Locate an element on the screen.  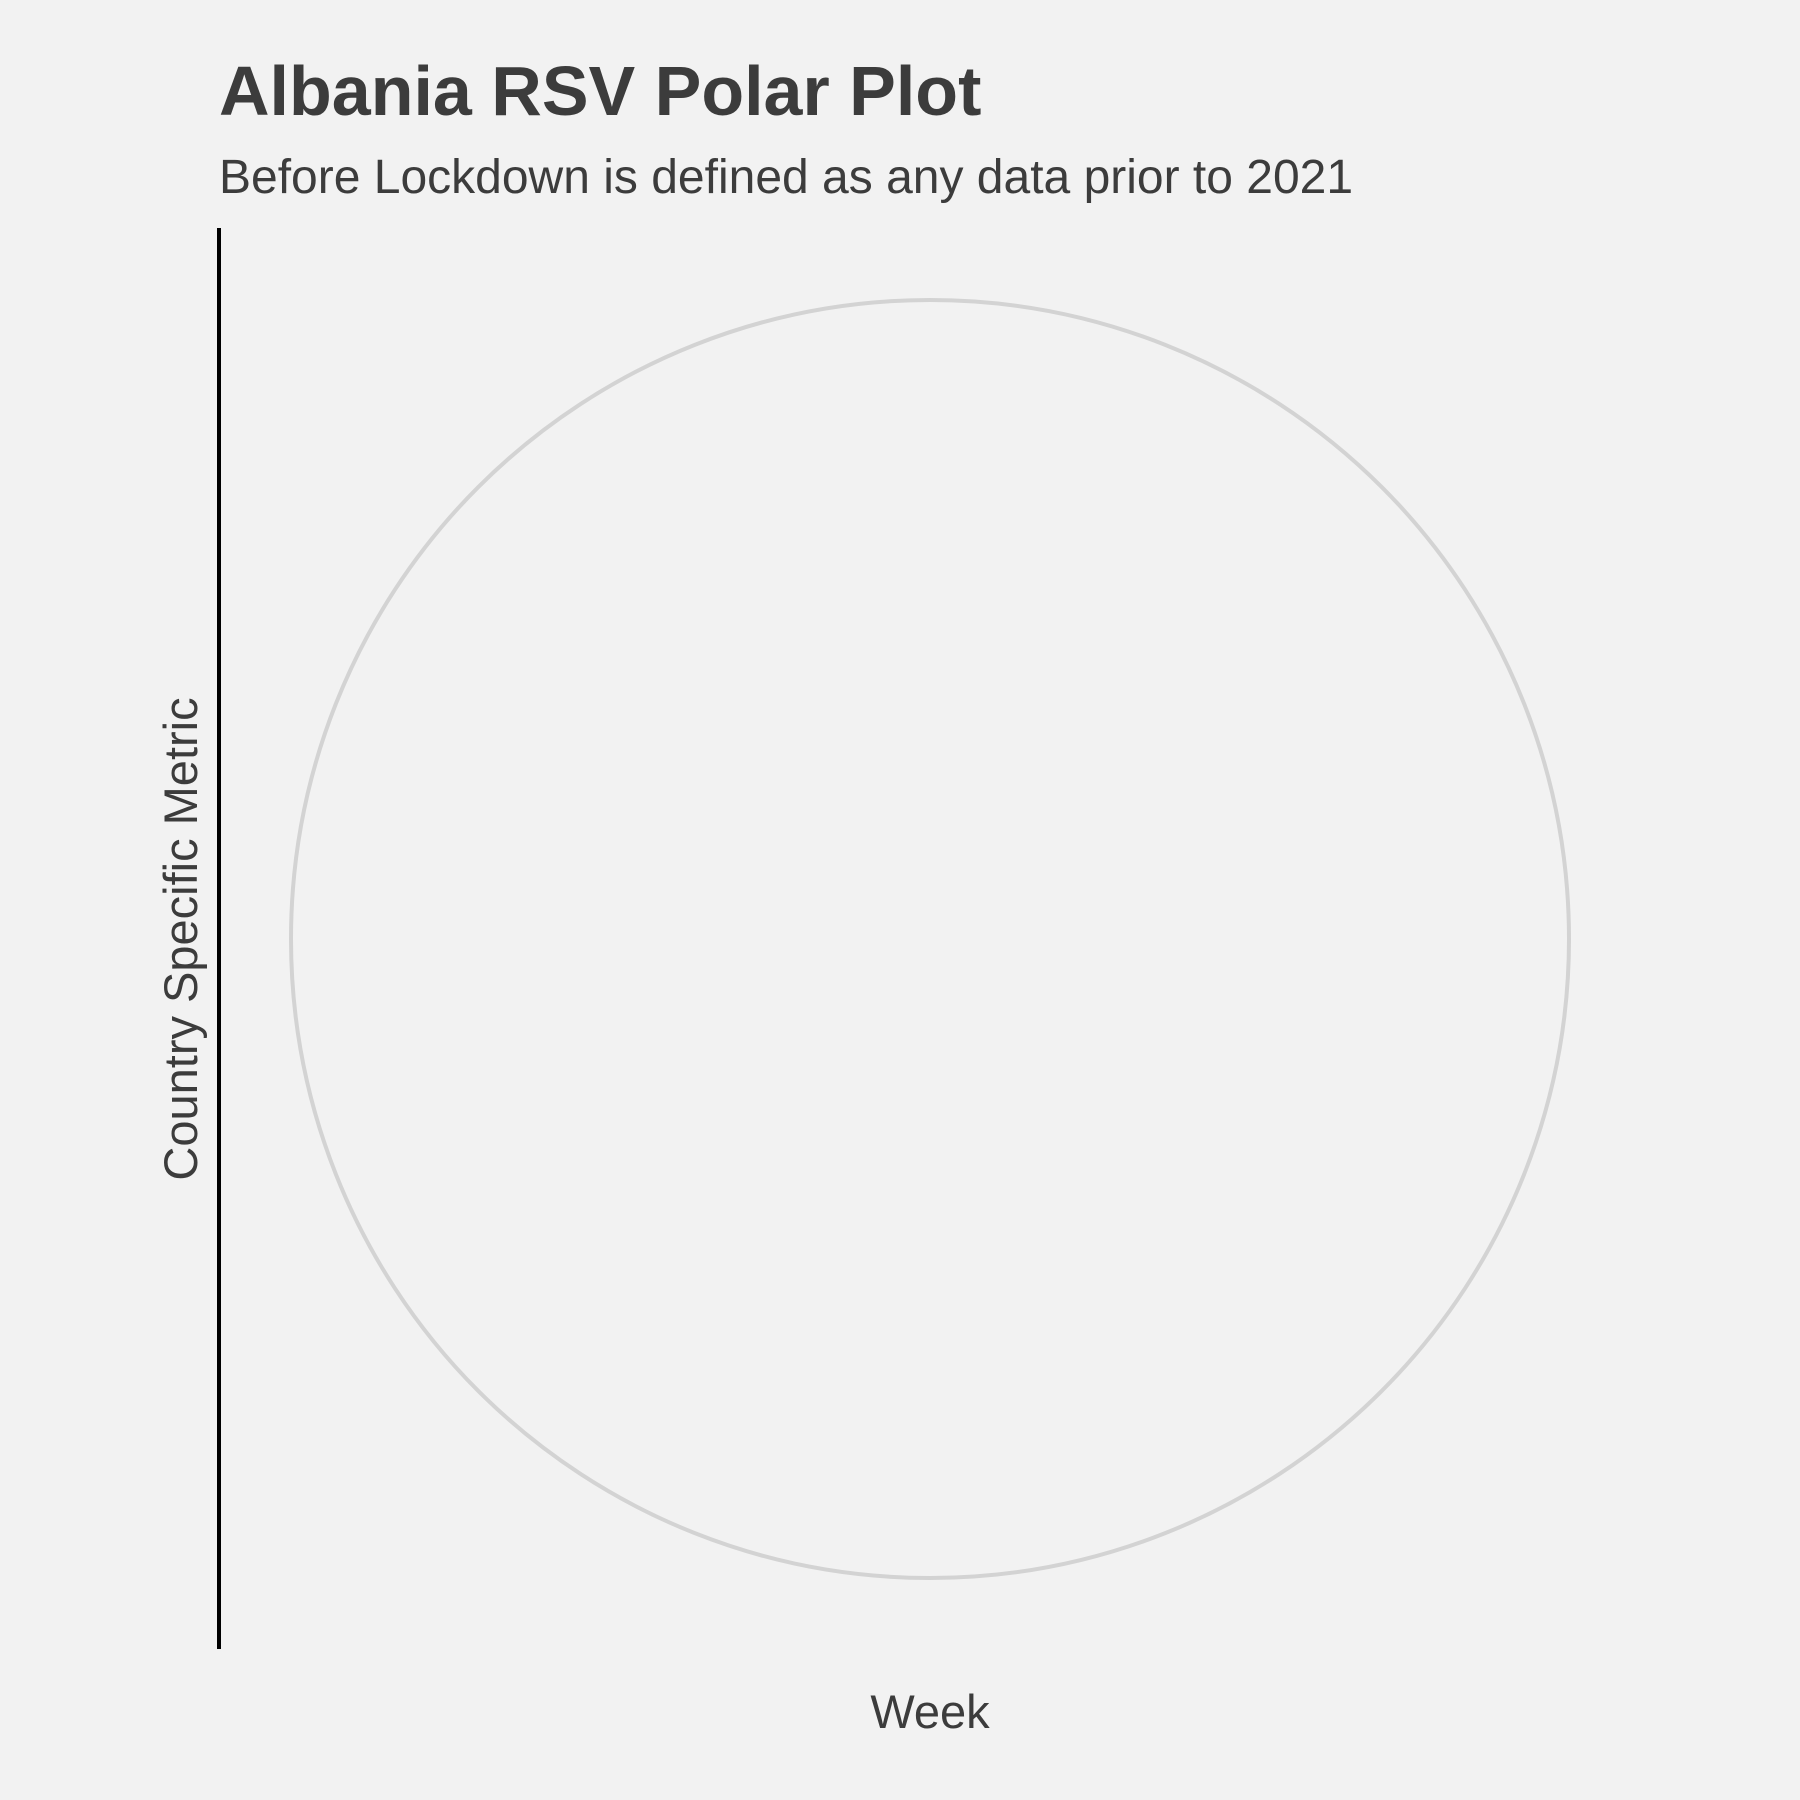
x-axis-title: Week is located at coordinates (930, 1711).